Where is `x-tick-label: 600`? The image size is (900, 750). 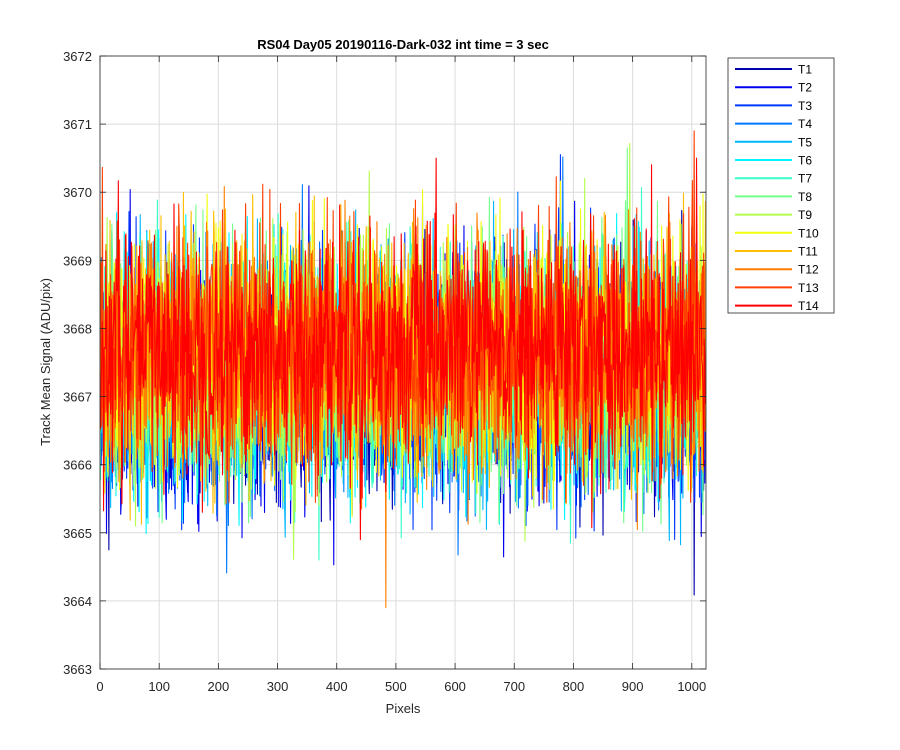
x-tick-label: 600 is located at coordinates (455, 686).